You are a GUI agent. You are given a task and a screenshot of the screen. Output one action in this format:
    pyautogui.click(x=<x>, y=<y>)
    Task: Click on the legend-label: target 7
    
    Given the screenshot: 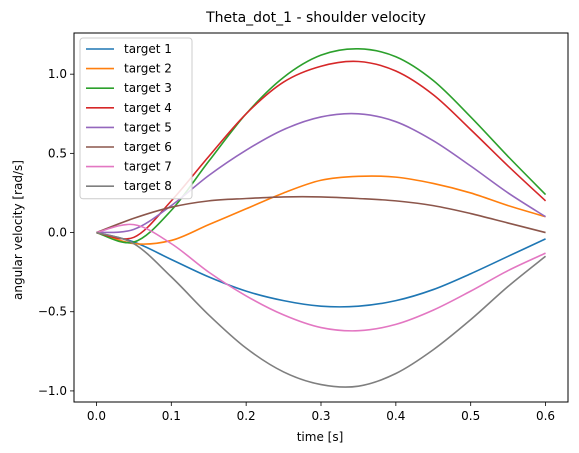 What is the action you would take?
    pyautogui.click(x=148, y=167)
    